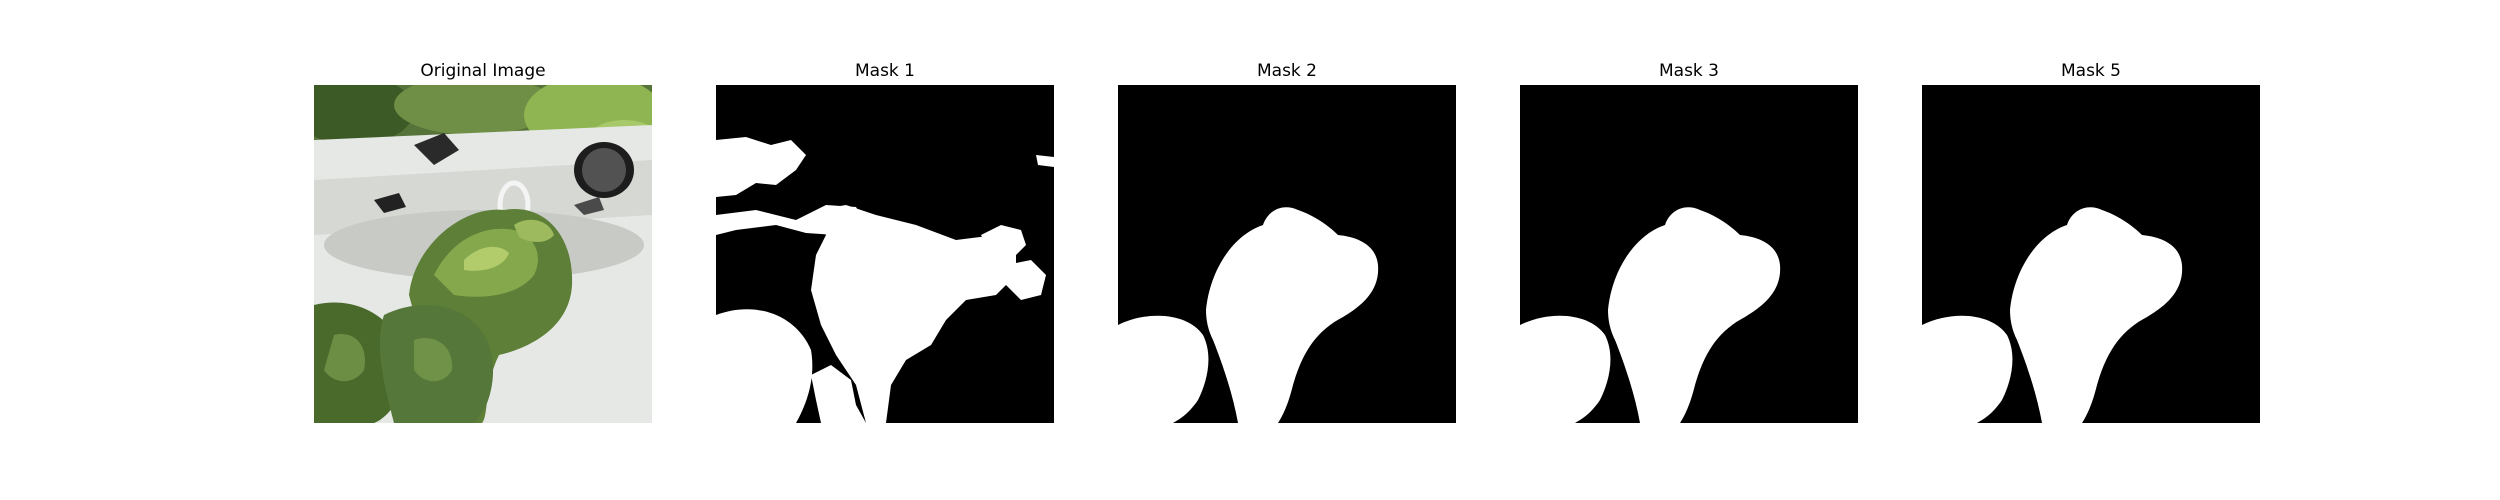  What do you see at coordinates (1286, 71) in the screenshot?
I see `panel-title: Mask 2` at bounding box center [1286, 71].